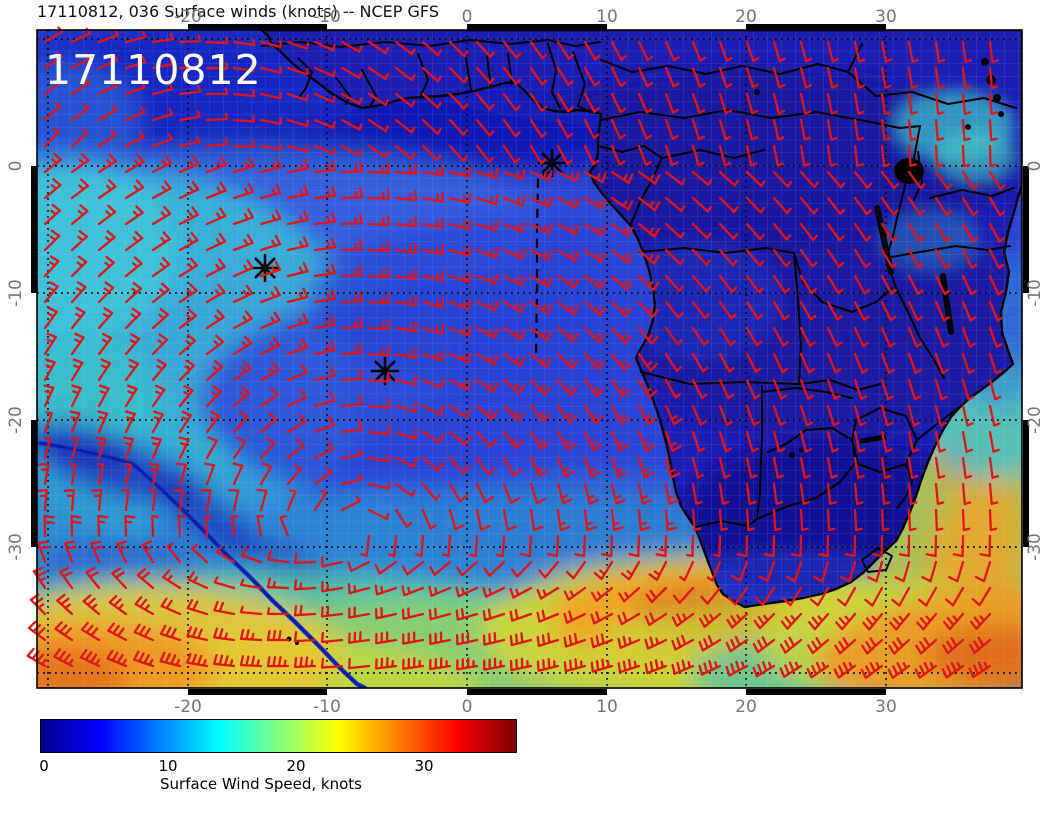 This screenshot has height=816, width=1056. Describe the element at coordinates (44, 766) in the screenshot. I see `colorbar-tick: 0` at that location.